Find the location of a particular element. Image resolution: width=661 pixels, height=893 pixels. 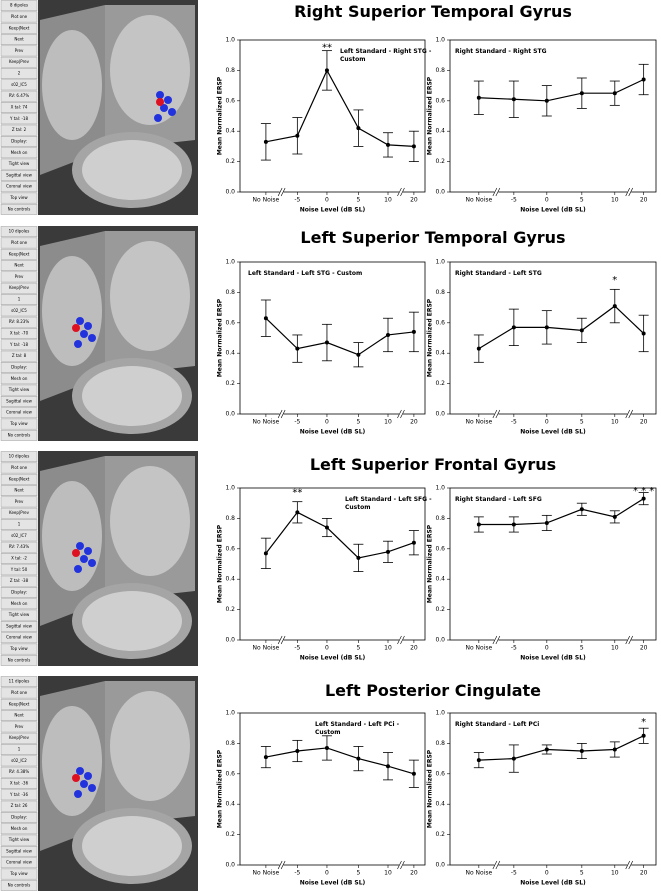

viewer-button-label: Z tal: 2 is located at coordinates (19, 129).